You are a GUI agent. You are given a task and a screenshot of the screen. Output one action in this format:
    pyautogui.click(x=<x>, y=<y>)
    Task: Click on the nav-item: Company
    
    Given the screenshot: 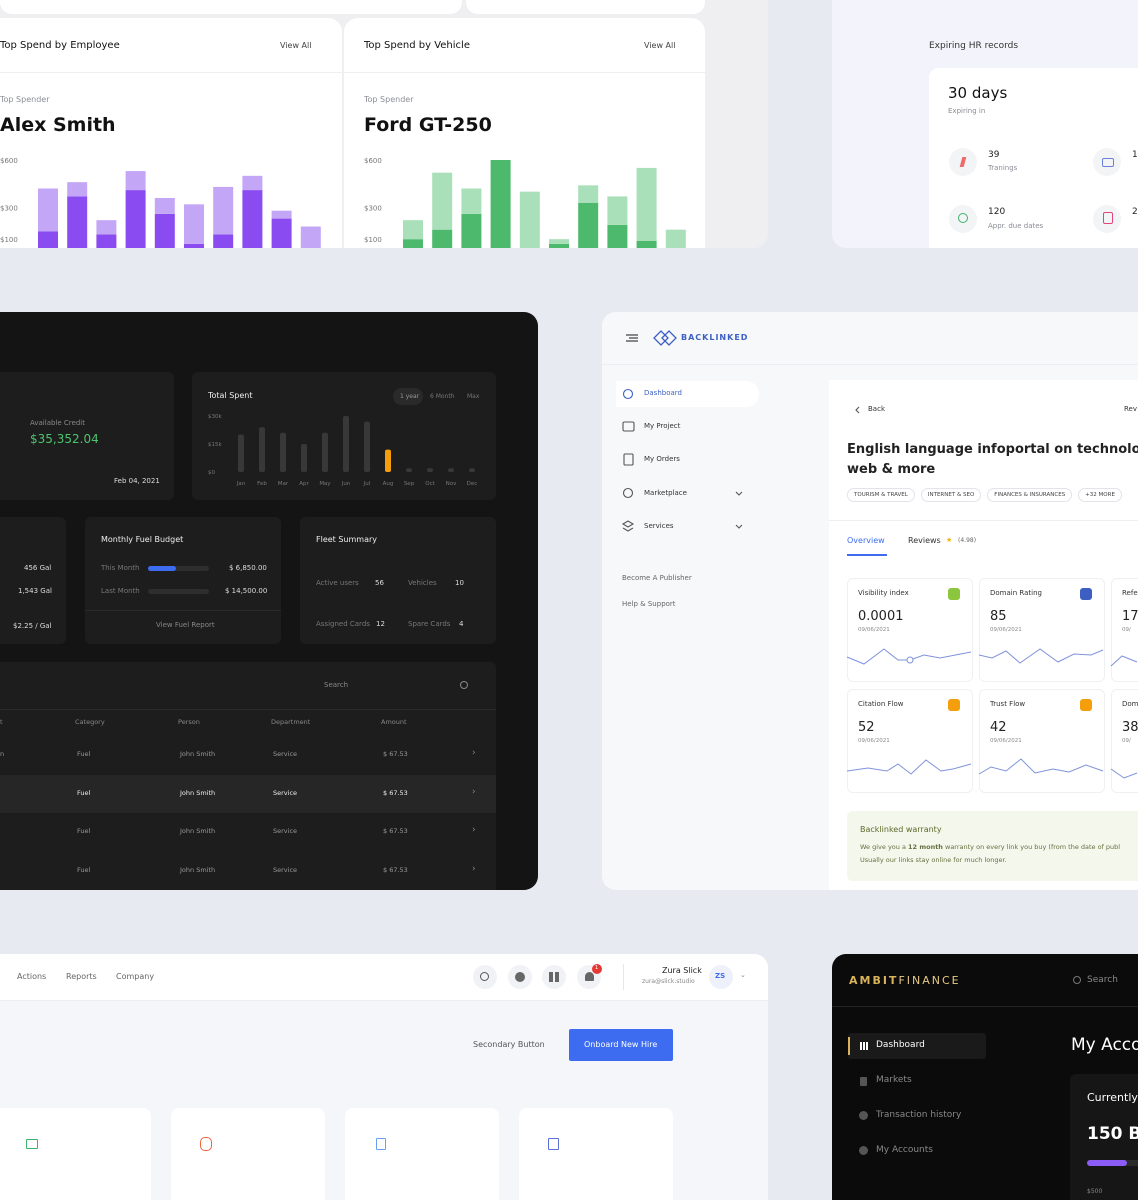 What is the action you would take?
    pyautogui.click(x=135, y=976)
    